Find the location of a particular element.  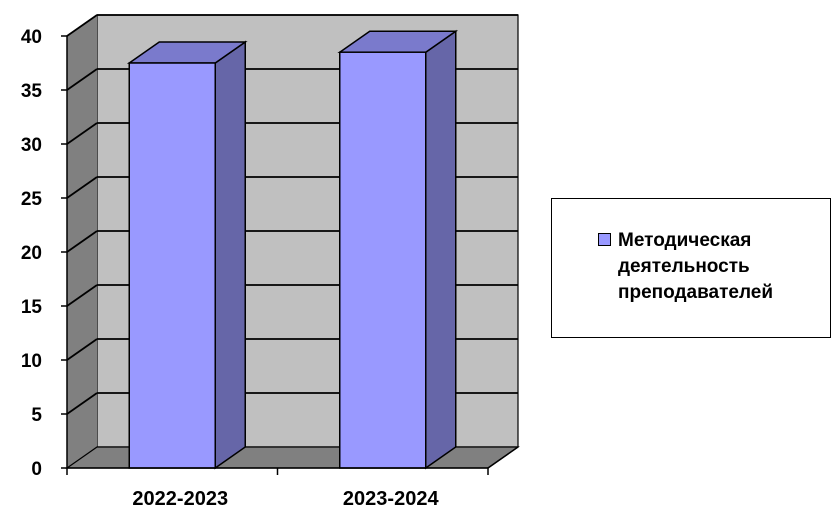

y-tick-labels: 0 5 10 15 20 25 30 35 40 is located at coordinates (32, 253).